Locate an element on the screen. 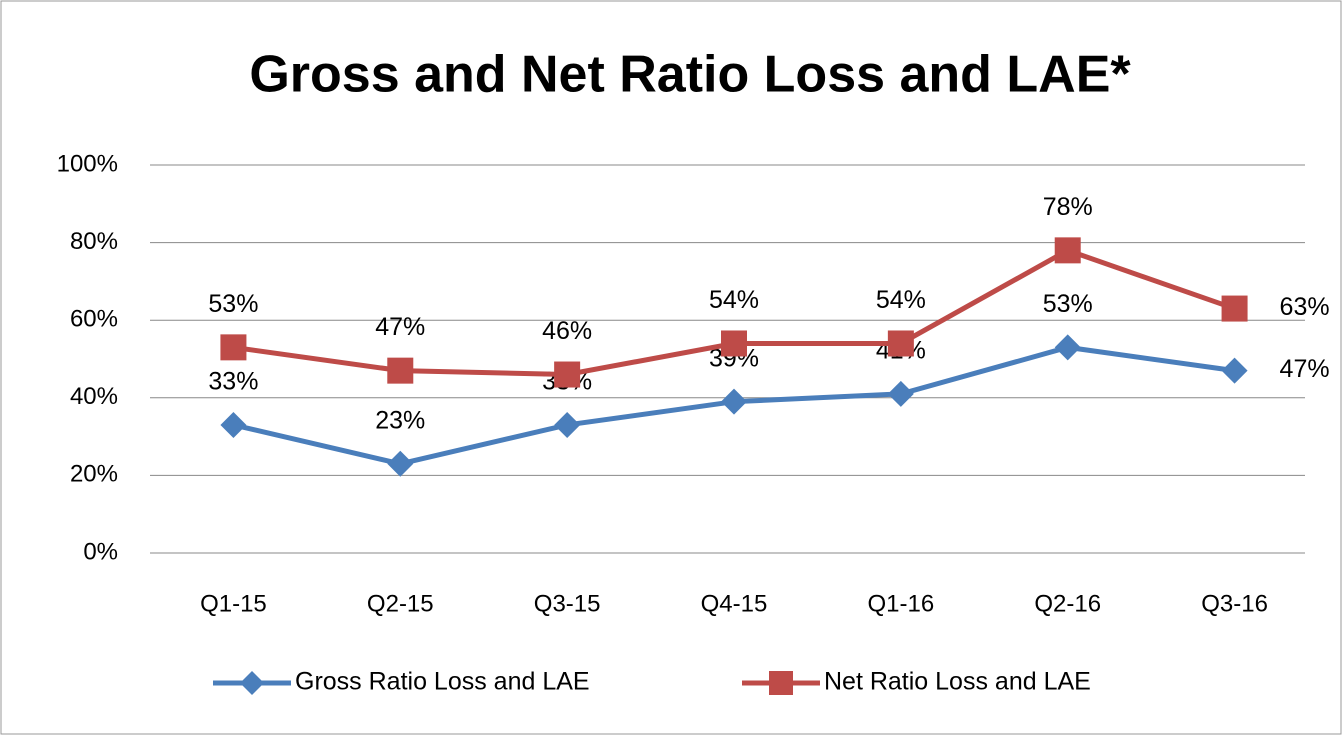 Image resolution: width=1342 pixels, height=735 pixels. y-tick-label: 80% is located at coordinates (94, 241).